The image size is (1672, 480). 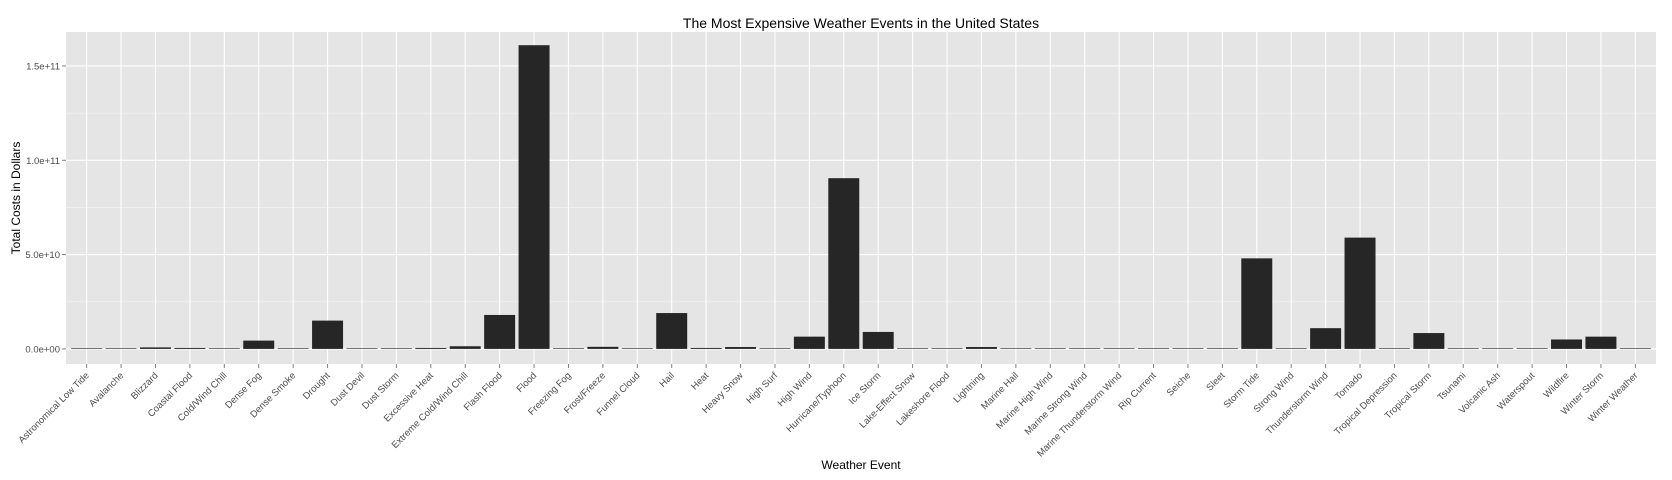 I want to click on y-tick-label: 0.0e+00, so click(x=42, y=349).